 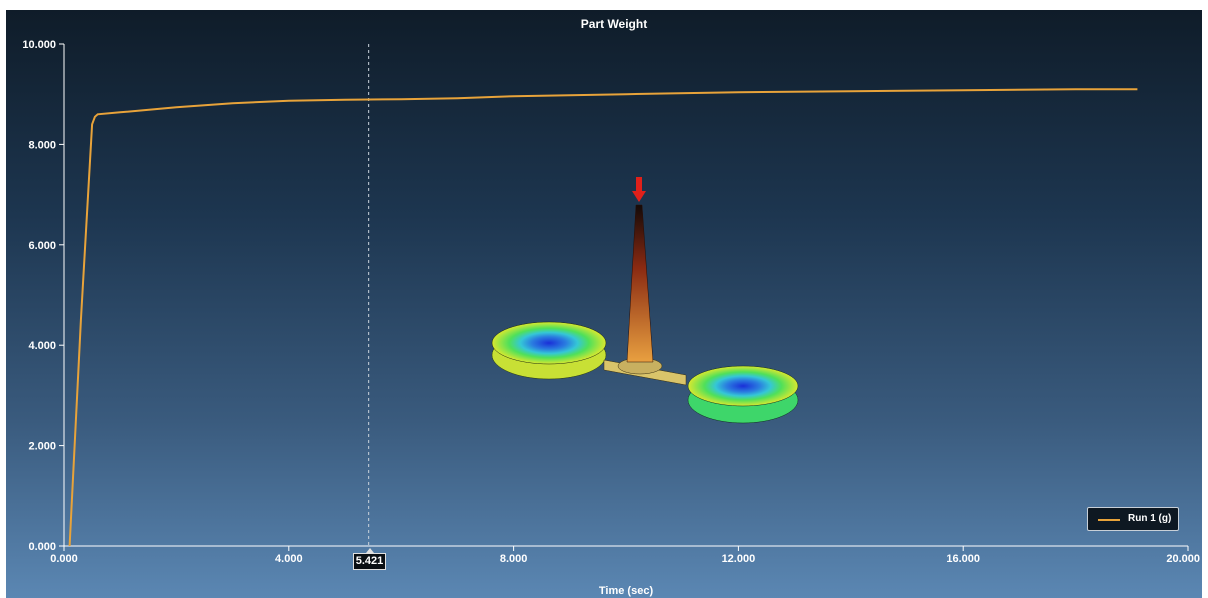 I want to click on right-disc-top, so click(x=743, y=386).